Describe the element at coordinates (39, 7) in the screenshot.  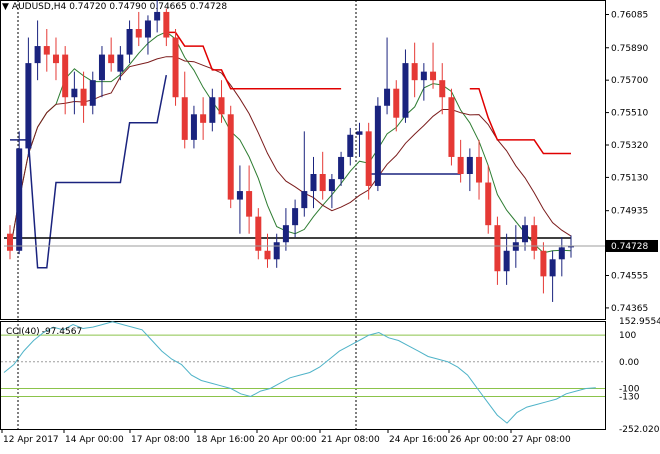
I see `symbol-label: AUDUSD,H4` at that location.